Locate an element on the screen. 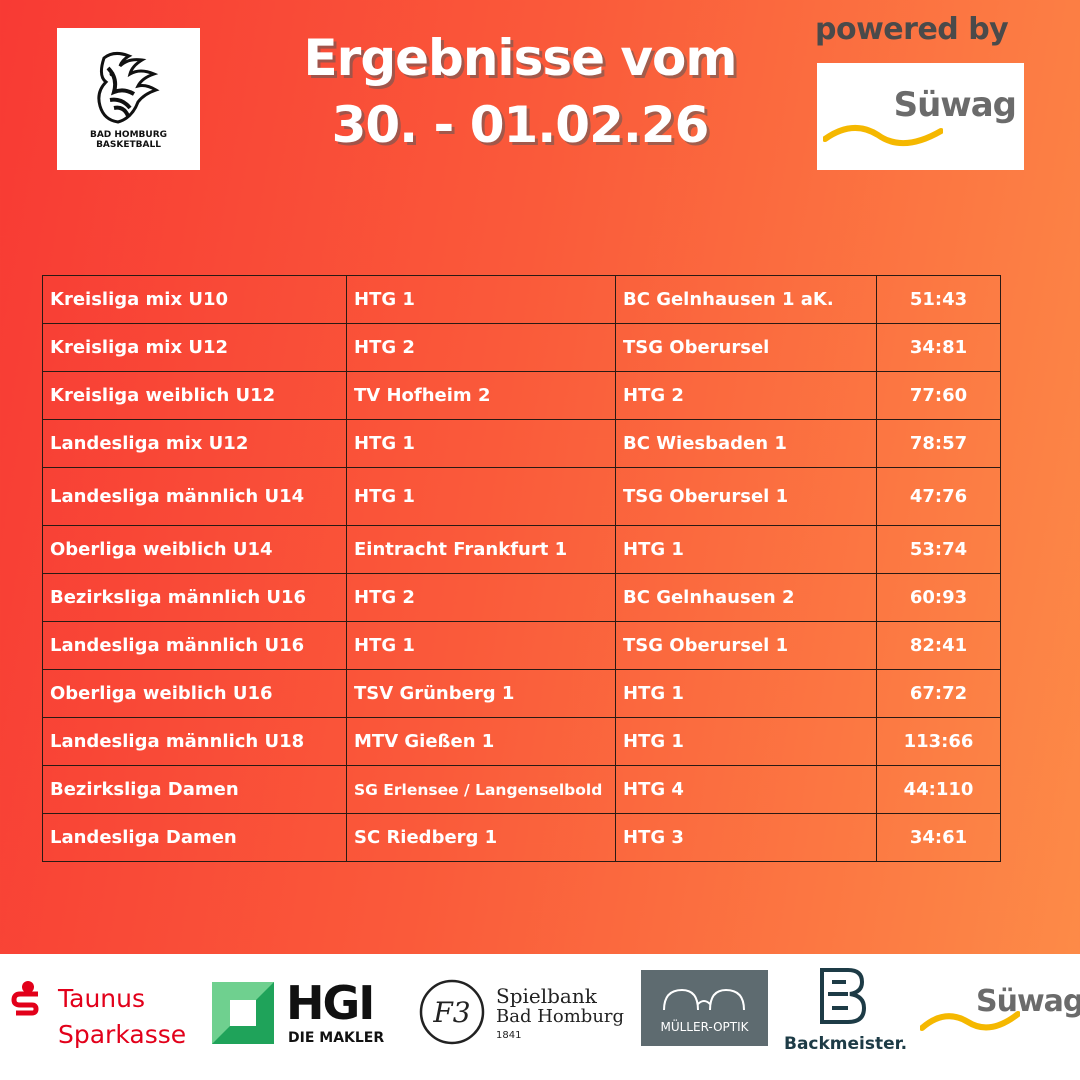 The height and width of the screenshot is (1080, 1080). sponsor-taunus-sparkasse: Taunus Sparkasse is located at coordinates (105, 1016).